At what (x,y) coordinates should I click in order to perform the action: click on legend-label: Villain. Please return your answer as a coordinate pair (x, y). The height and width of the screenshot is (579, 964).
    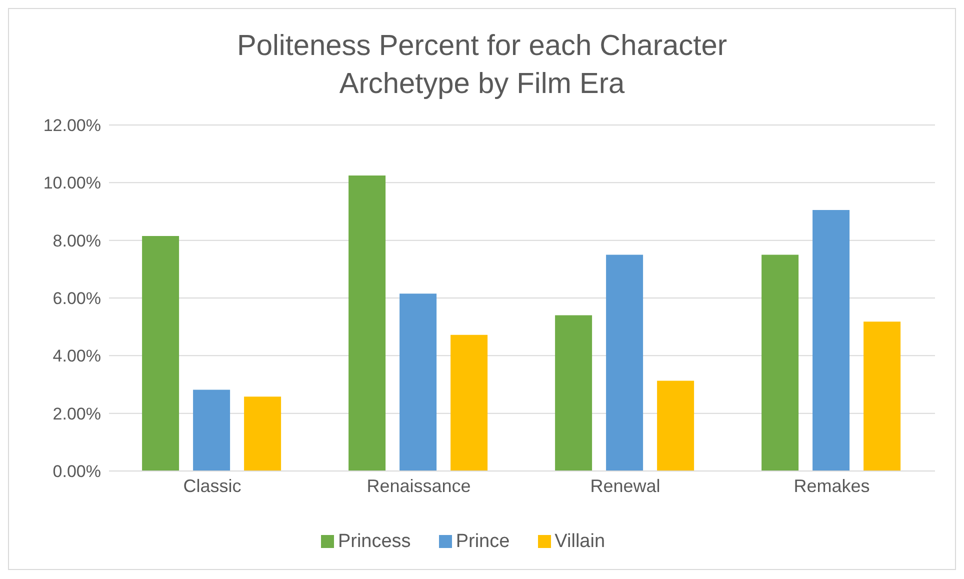
    Looking at the image, I should click on (580, 541).